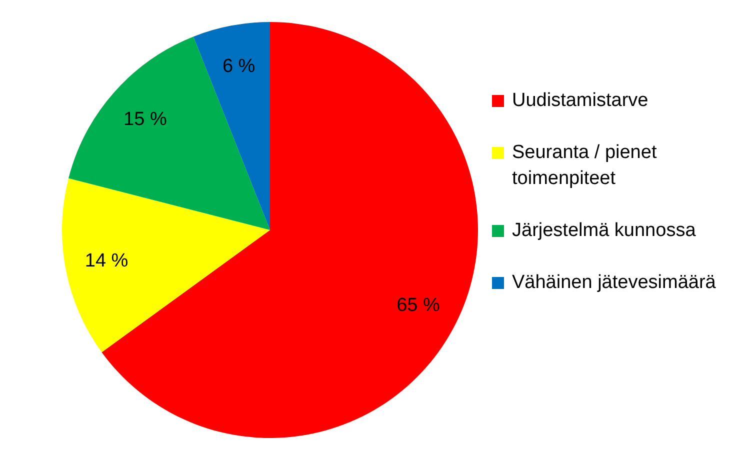 This screenshot has width=750, height=450. Describe the element at coordinates (418, 305) in the screenshot. I see `data-label: 65 %` at that location.